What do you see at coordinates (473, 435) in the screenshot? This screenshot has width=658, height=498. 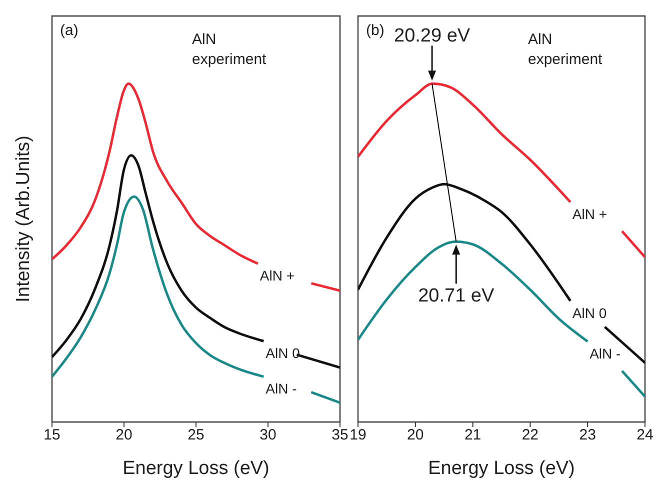 I see `x-tick-label: 21` at bounding box center [473, 435].